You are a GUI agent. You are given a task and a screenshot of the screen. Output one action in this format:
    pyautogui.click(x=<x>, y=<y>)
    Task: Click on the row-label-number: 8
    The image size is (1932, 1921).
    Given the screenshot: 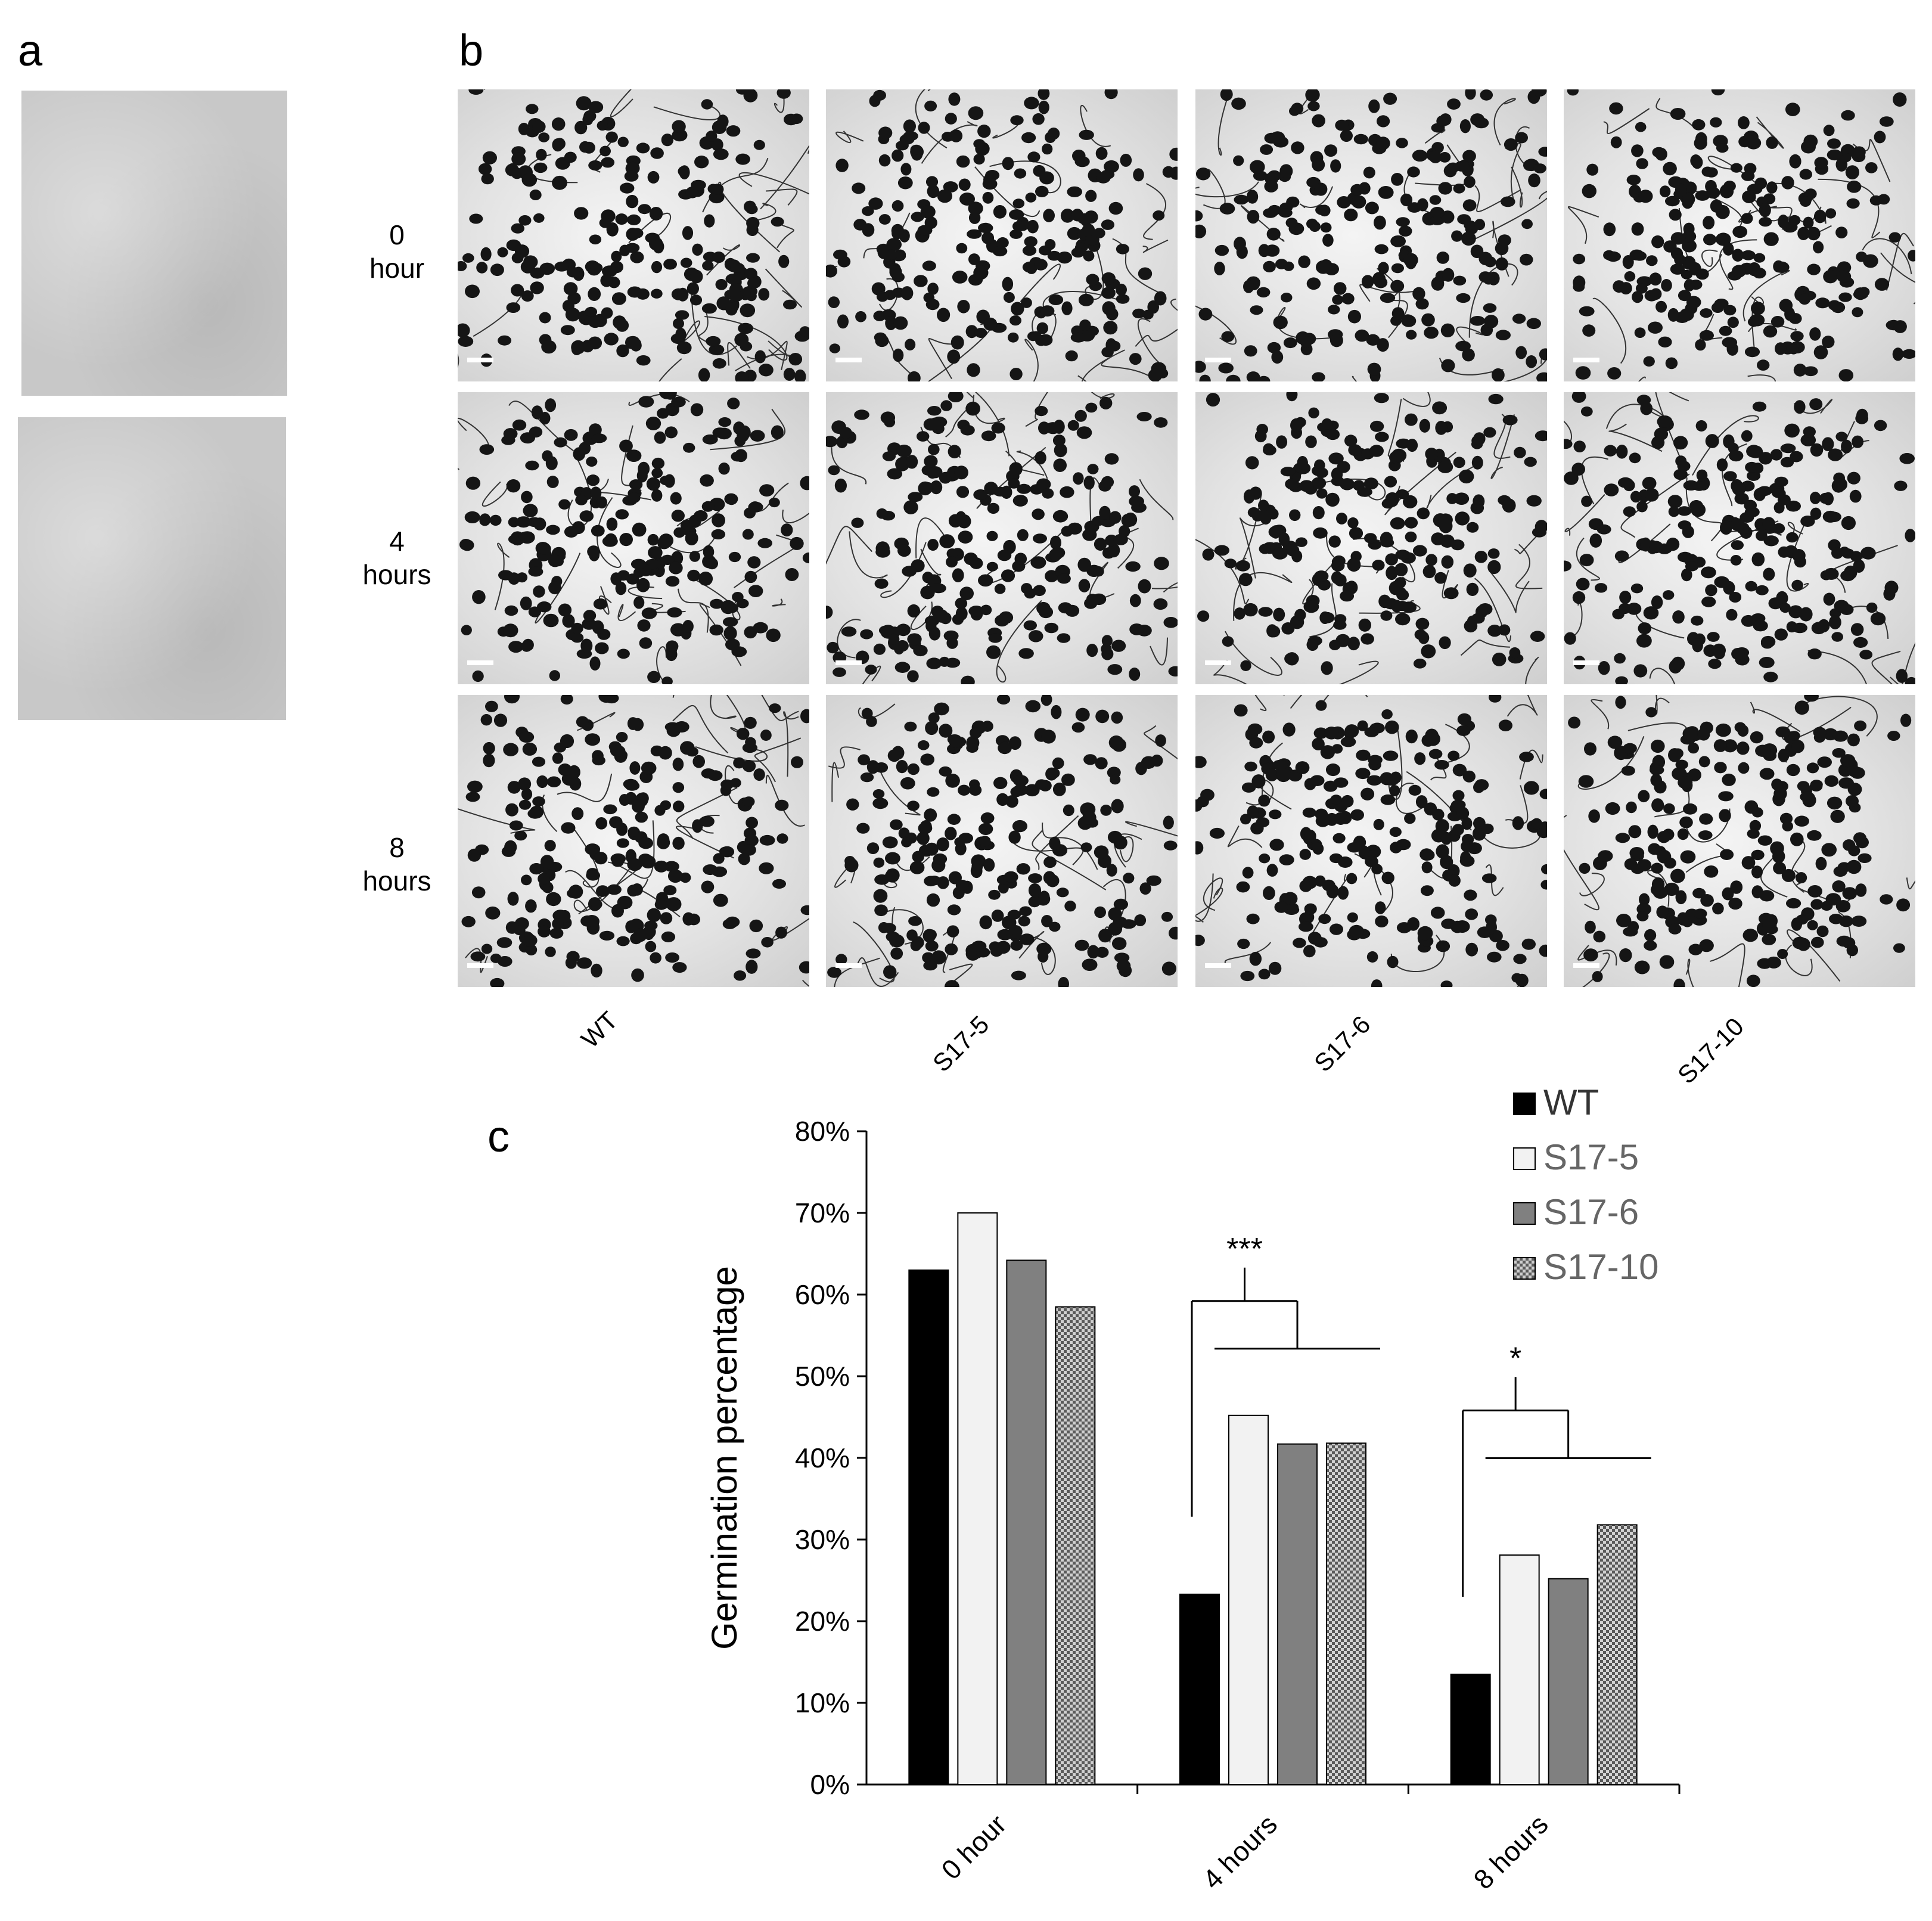 What is the action you would take?
    pyautogui.click(x=397, y=847)
    